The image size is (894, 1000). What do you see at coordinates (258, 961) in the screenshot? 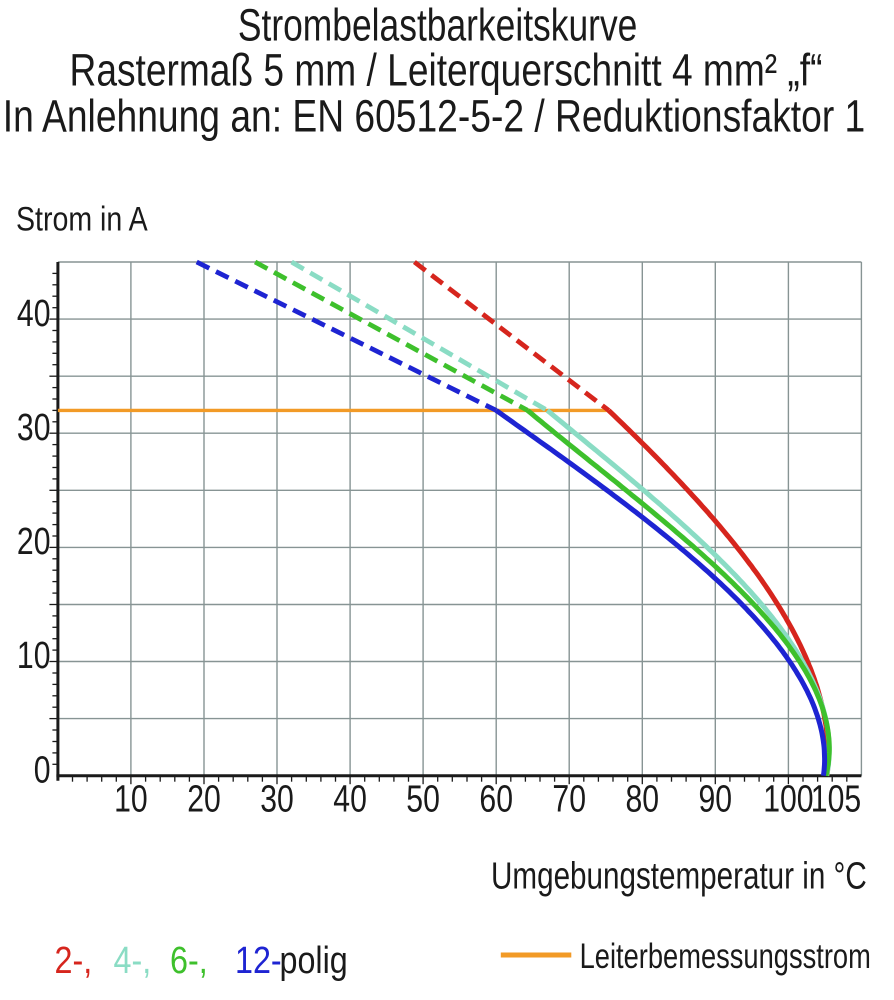
I see `svg-text: 12-` at bounding box center [258, 961].